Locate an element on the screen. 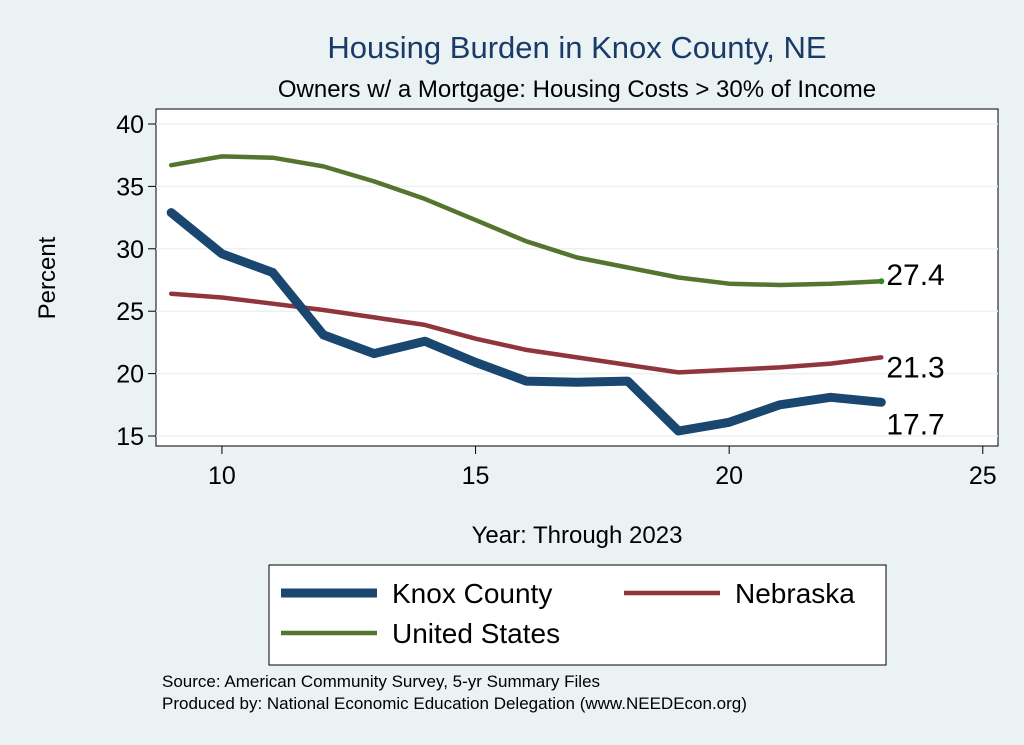  series-line-united-states is located at coordinates (526, 221).